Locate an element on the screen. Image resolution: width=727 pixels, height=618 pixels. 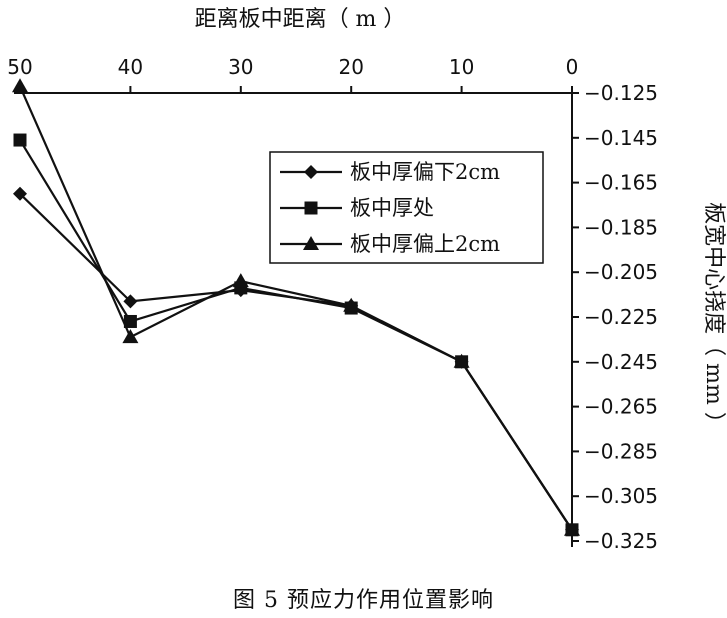
x-tick-label: 40 is located at coordinates (130, 67).